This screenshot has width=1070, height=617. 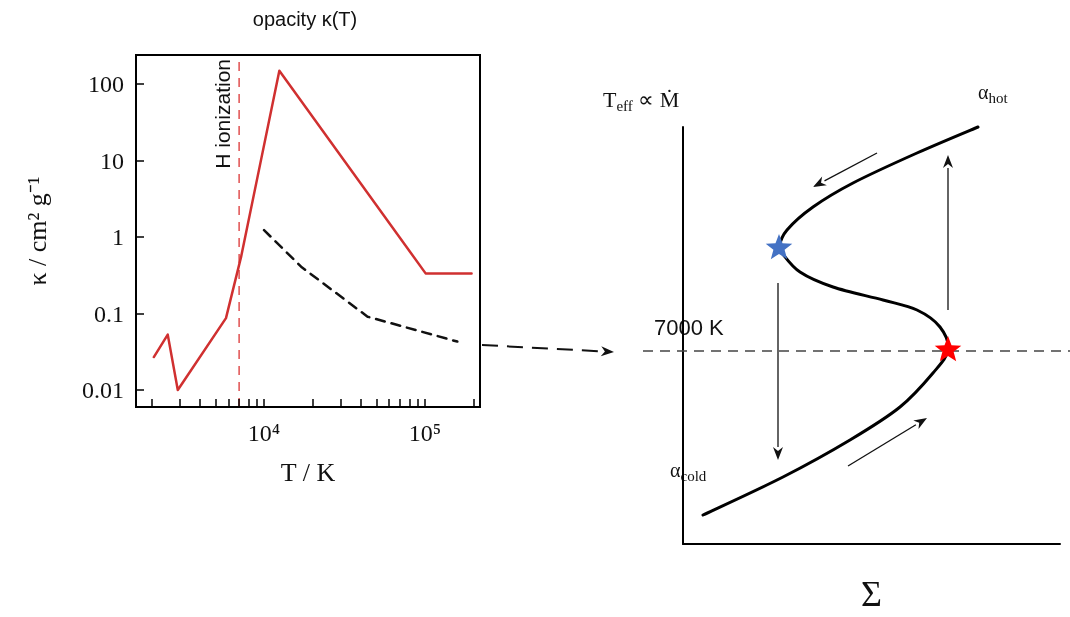 What do you see at coordinates (871, 594) in the screenshot?
I see `text: Σ` at bounding box center [871, 594].